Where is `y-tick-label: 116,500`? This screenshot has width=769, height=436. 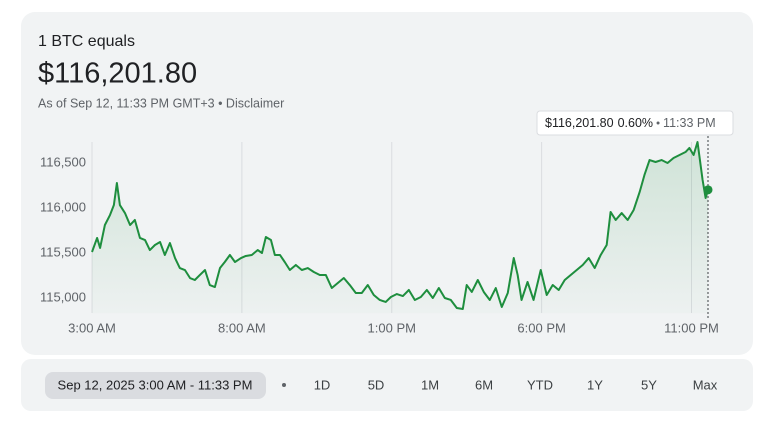 y-tick-label: 116,500 is located at coordinates (63, 161).